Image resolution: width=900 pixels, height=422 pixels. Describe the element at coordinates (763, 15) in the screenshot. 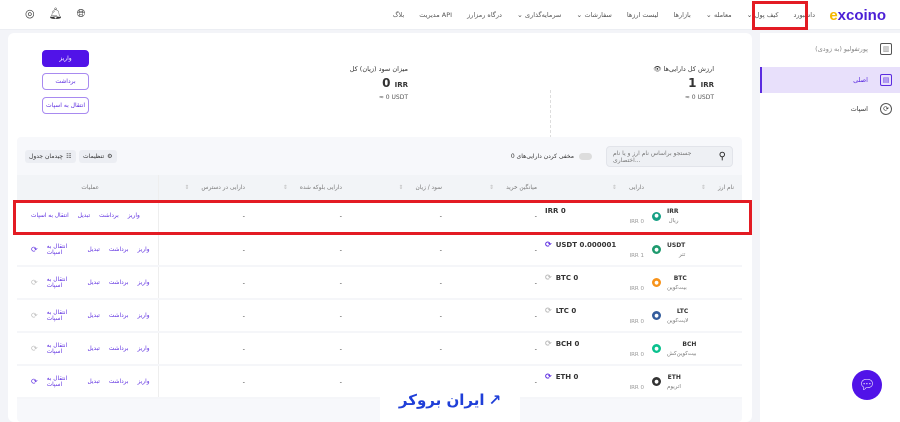

I see `nav-item: کیف پول` at that location.